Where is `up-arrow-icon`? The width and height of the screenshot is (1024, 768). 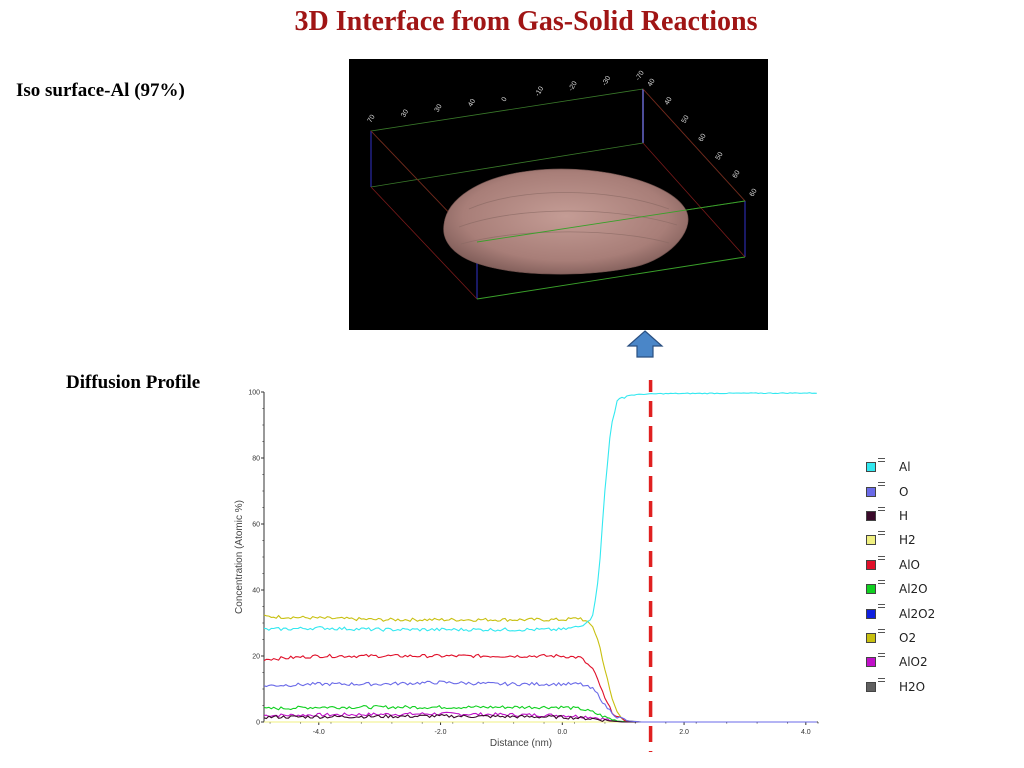 up-arrow-icon is located at coordinates (645, 344).